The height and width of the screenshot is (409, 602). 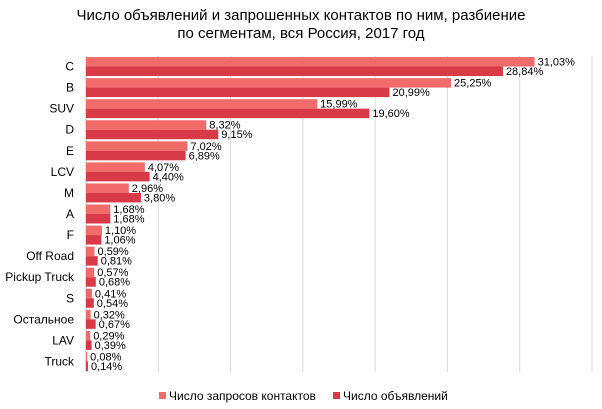 What do you see at coordinates (205, 147) in the screenshot?
I see `data-label-requests: 7,02%` at bounding box center [205, 147].